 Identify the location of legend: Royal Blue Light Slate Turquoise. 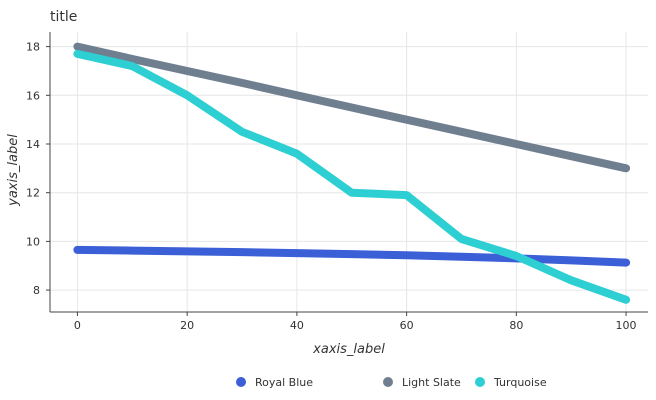
(391, 382).